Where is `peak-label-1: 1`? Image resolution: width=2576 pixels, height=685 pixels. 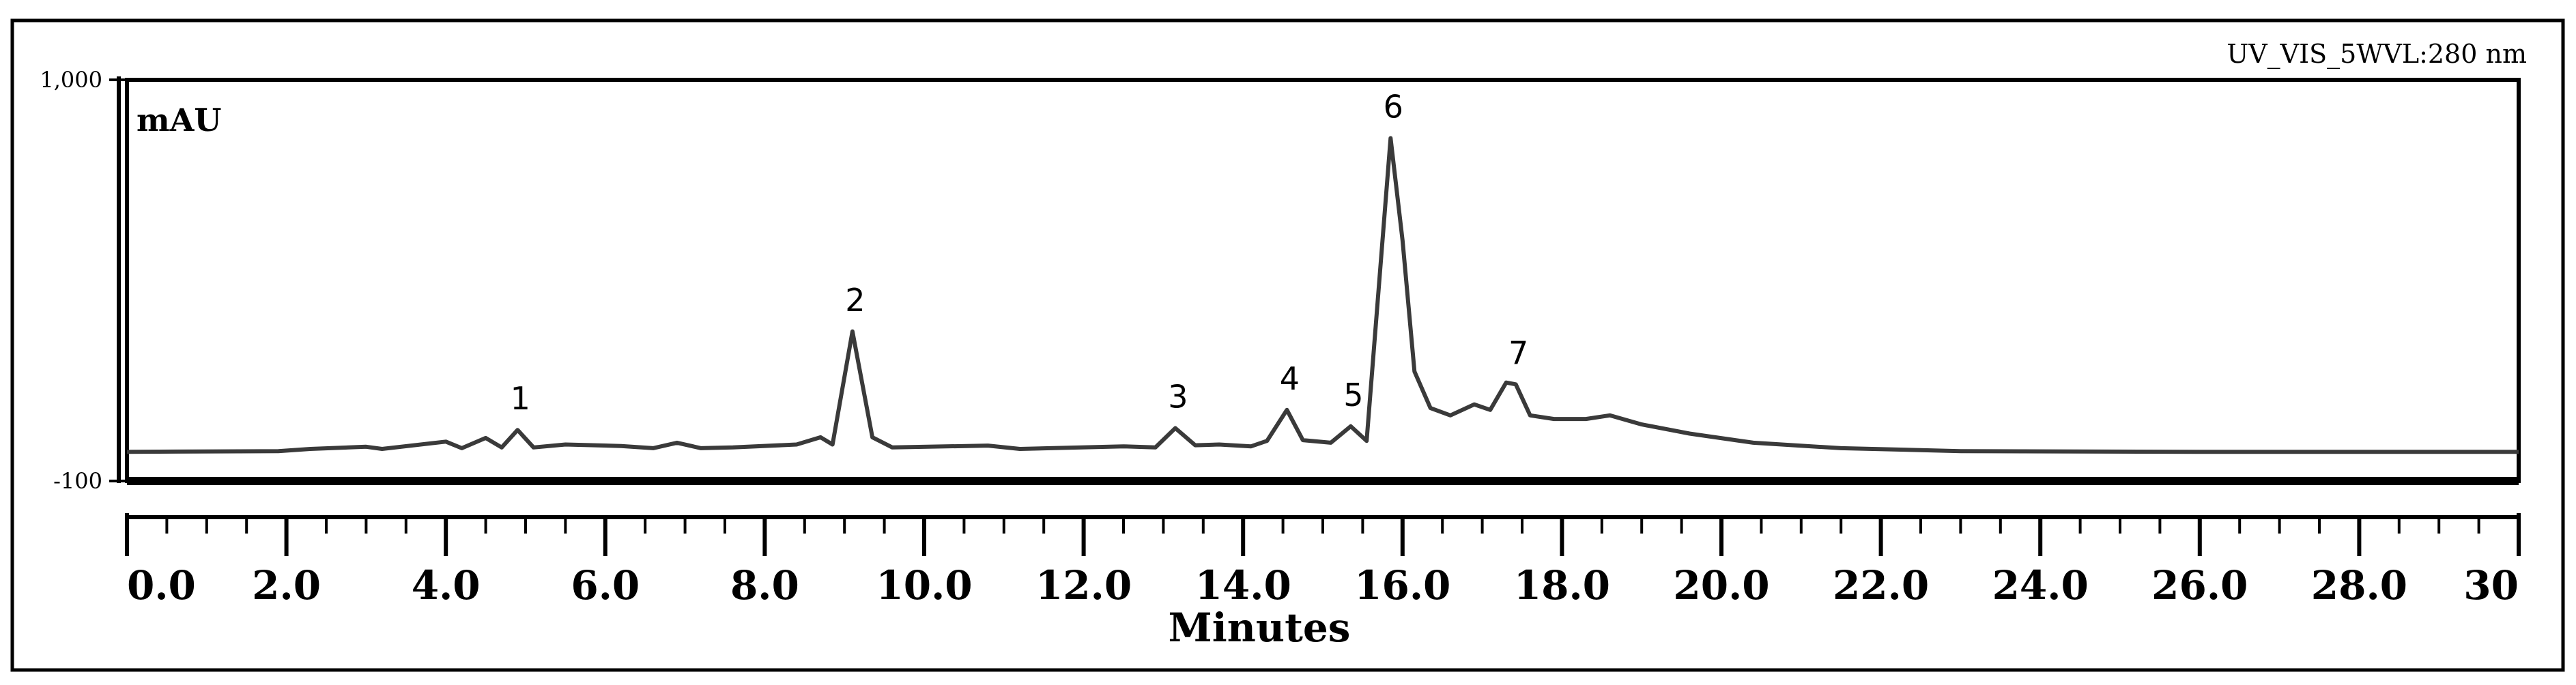
peak-label-1: 1 is located at coordinates (520, 398).